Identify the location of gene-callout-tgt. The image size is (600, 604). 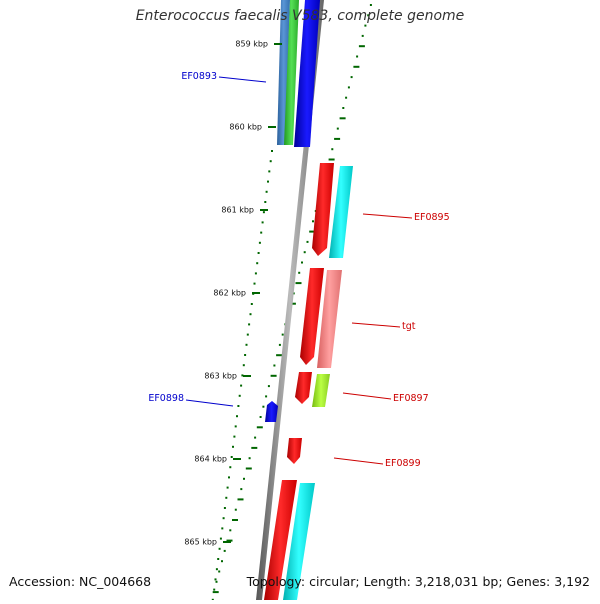
(376, 325).